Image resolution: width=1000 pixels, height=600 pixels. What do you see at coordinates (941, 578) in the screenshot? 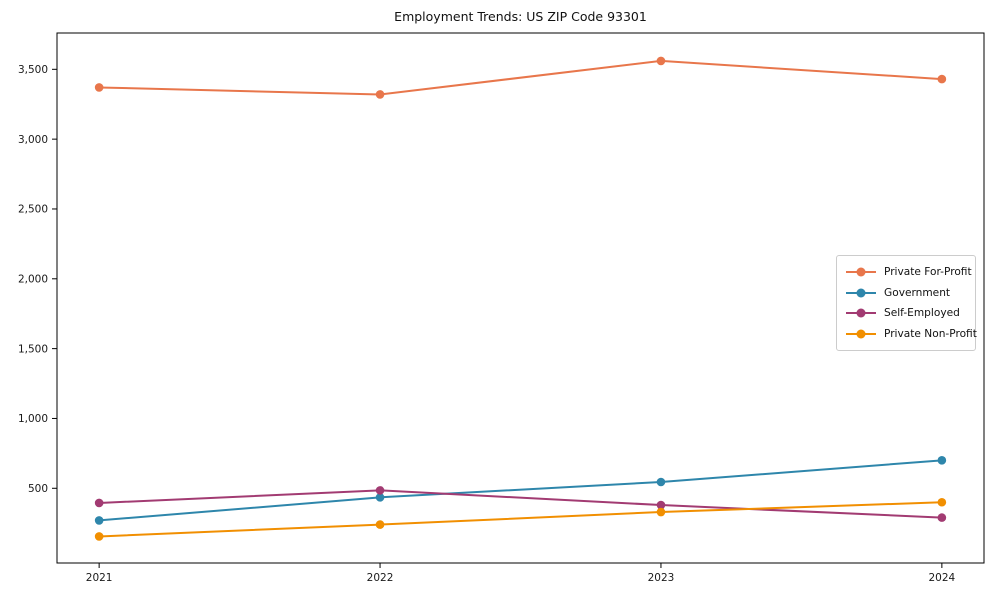
I see `x-axis-tick-label: 2024` at bounding box center [941, 578].